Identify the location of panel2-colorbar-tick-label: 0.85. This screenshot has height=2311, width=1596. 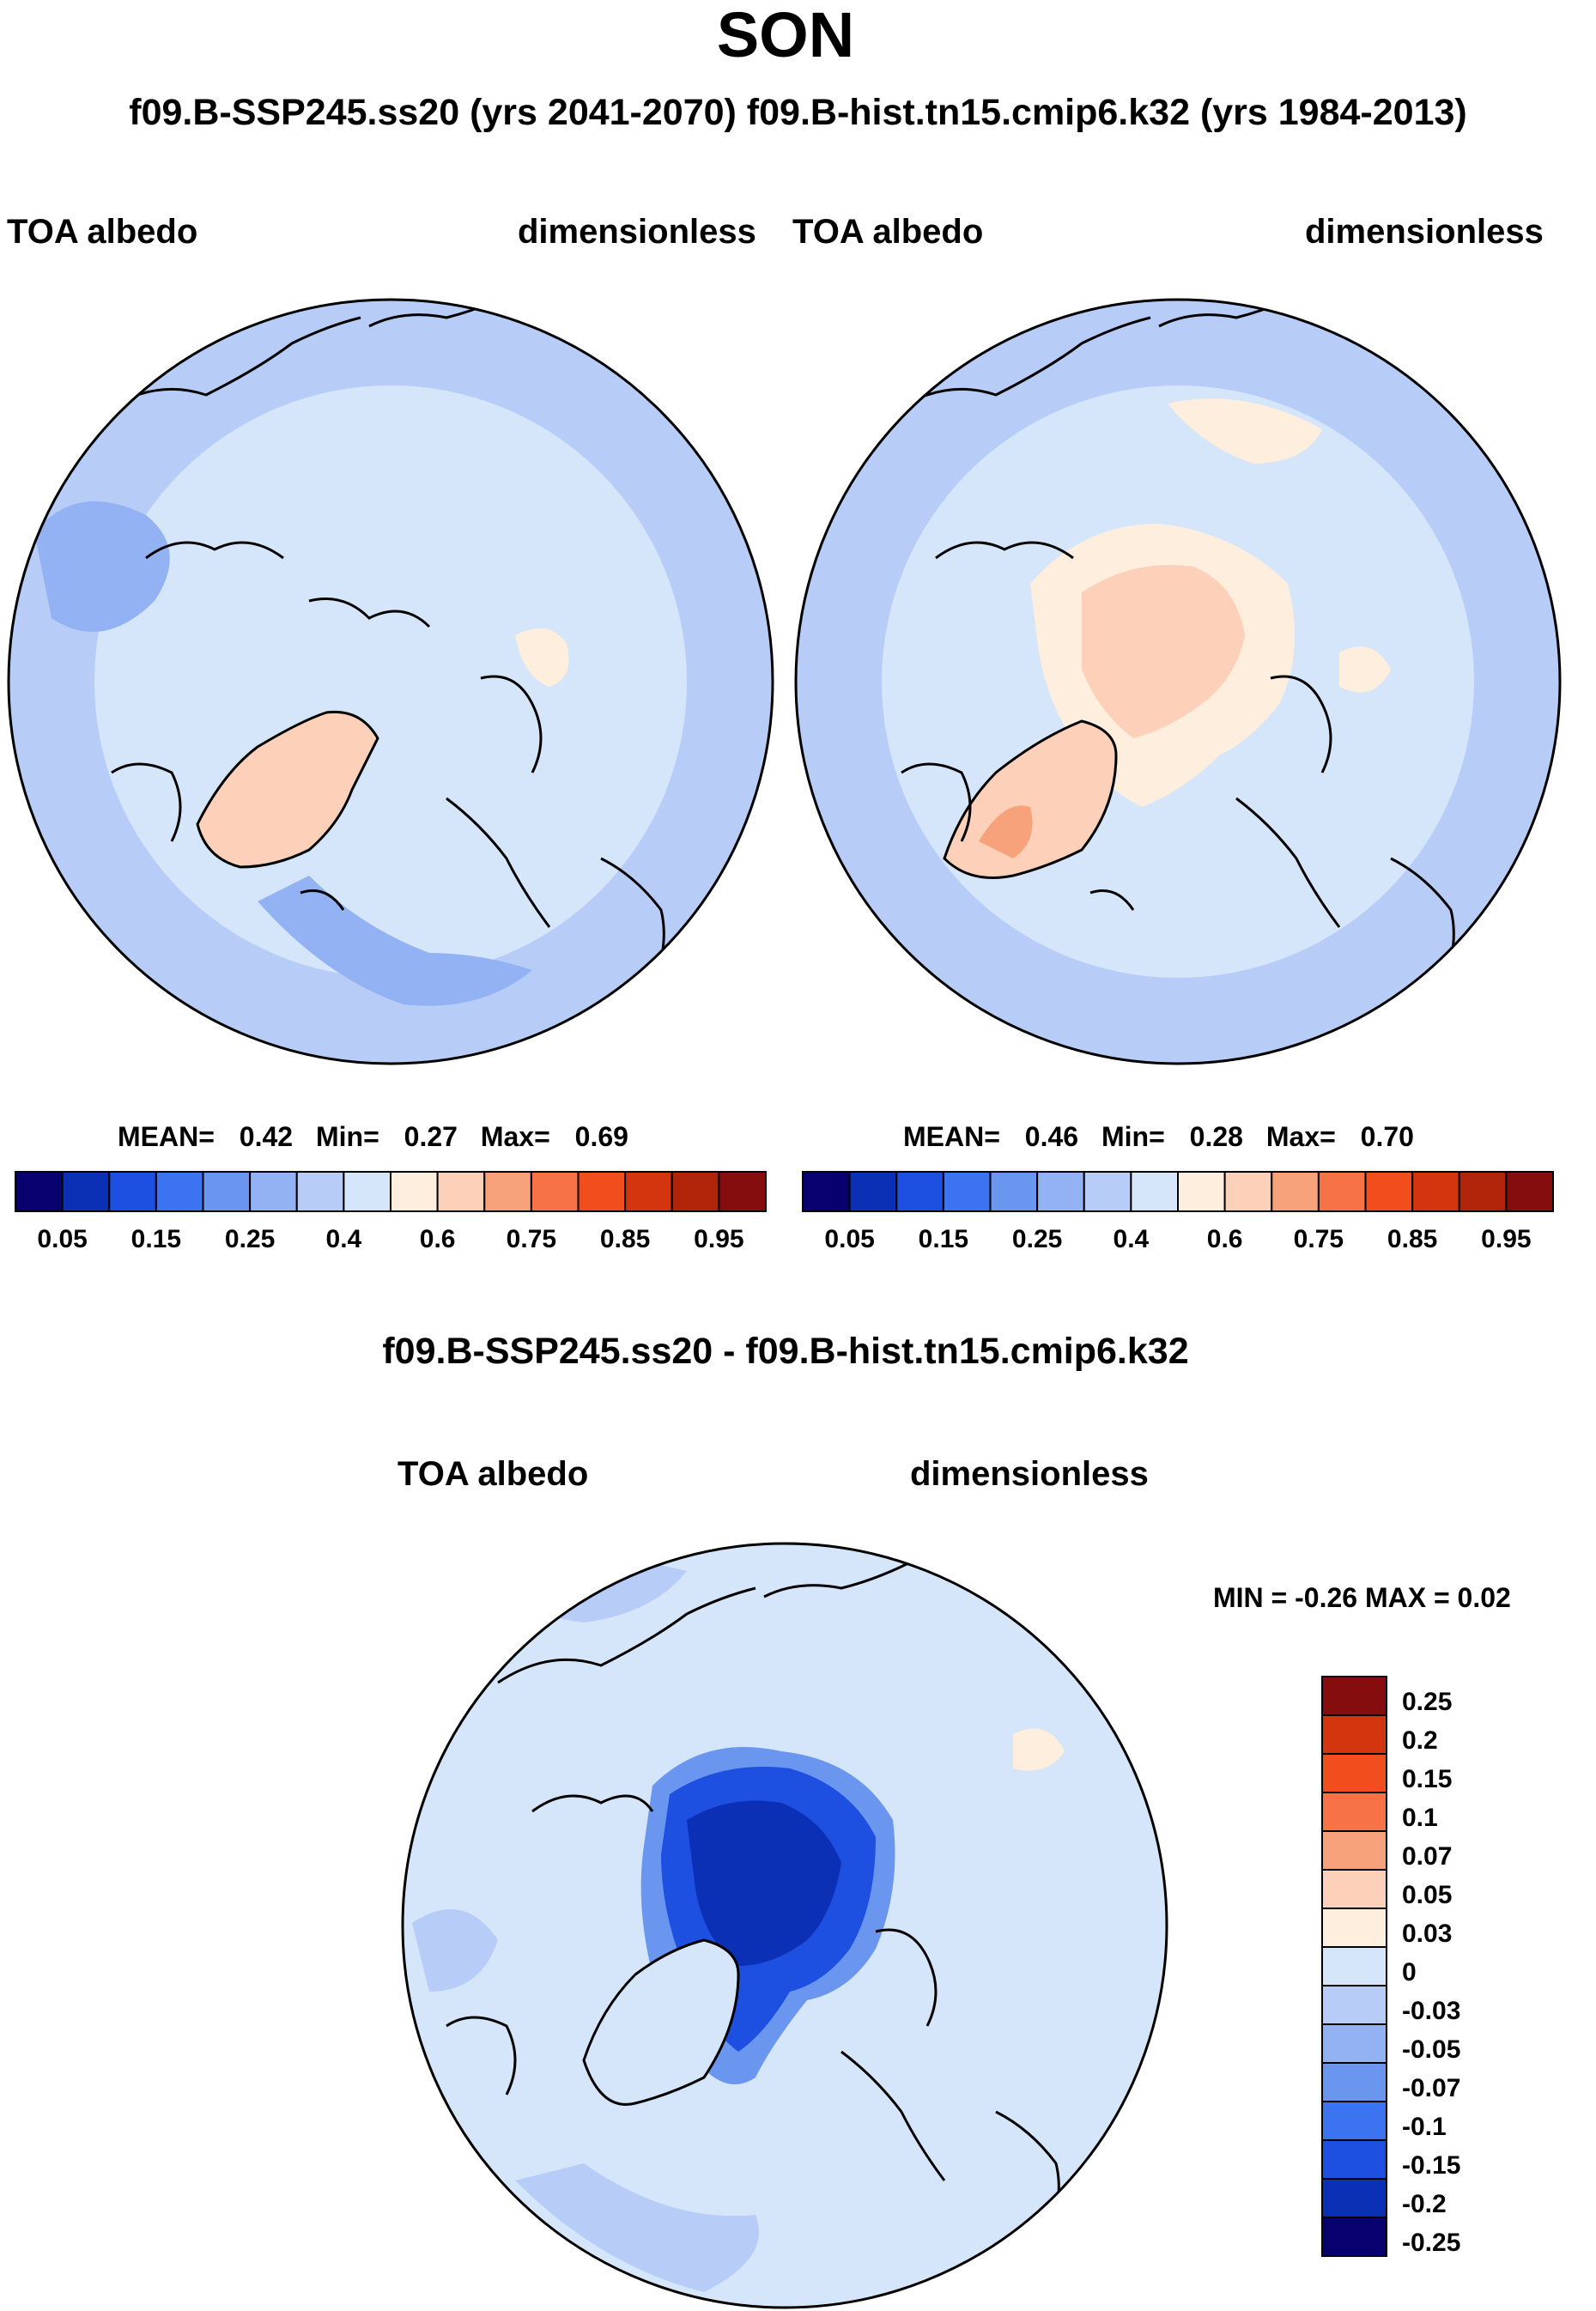
(1412, 1239).